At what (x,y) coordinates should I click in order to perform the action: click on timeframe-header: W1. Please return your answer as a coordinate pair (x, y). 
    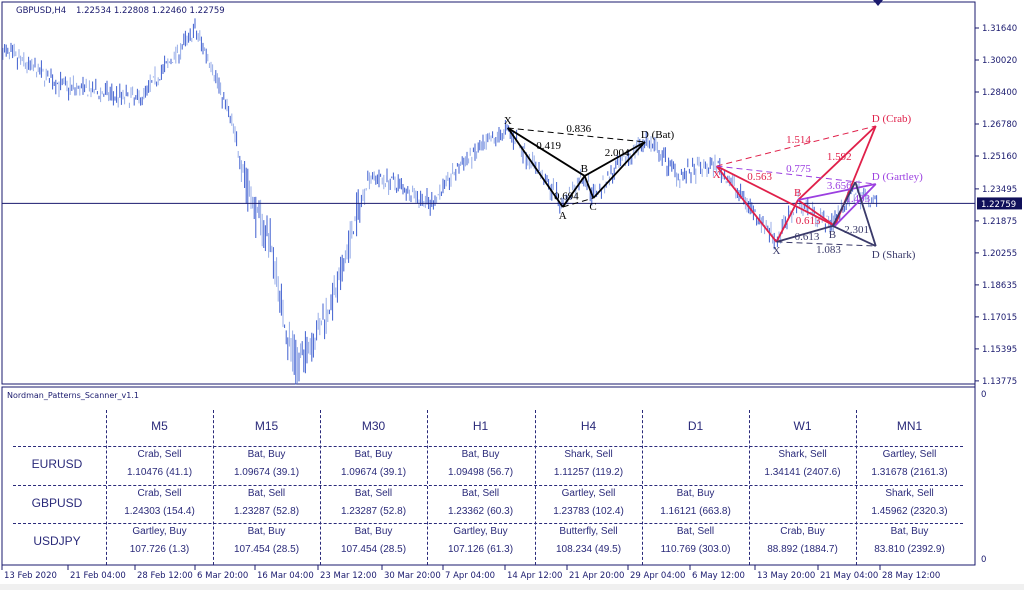
    Looking at the image, I should click on (802, 426).